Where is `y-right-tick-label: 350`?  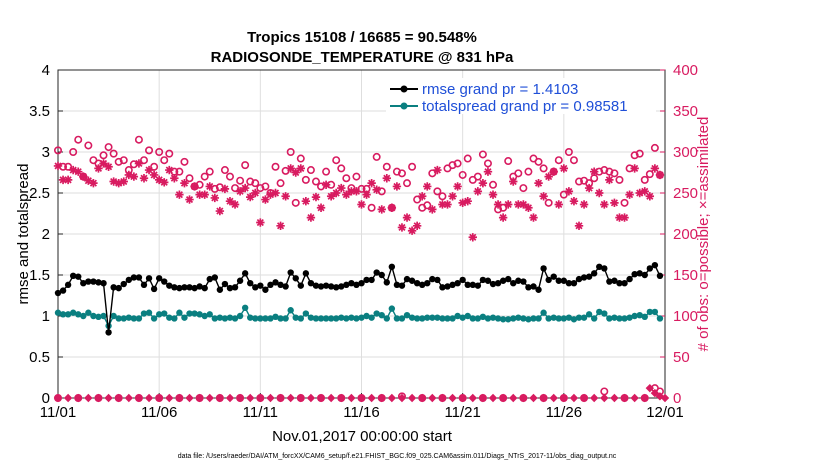
y-right-tick-label: 350 is located at coordinates (685, 111).